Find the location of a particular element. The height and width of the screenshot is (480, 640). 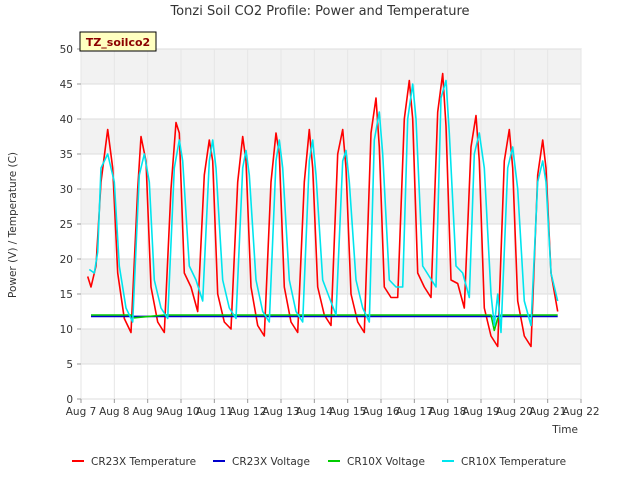

x-tick-label: Aug 12 is located at coordinates (247, 412).